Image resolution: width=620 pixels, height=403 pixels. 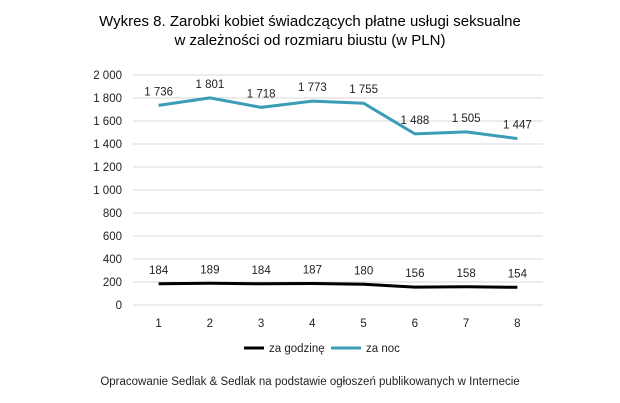 I want to click on legend-za-godzine-label: za godzinę, so click(x=297, y=349).